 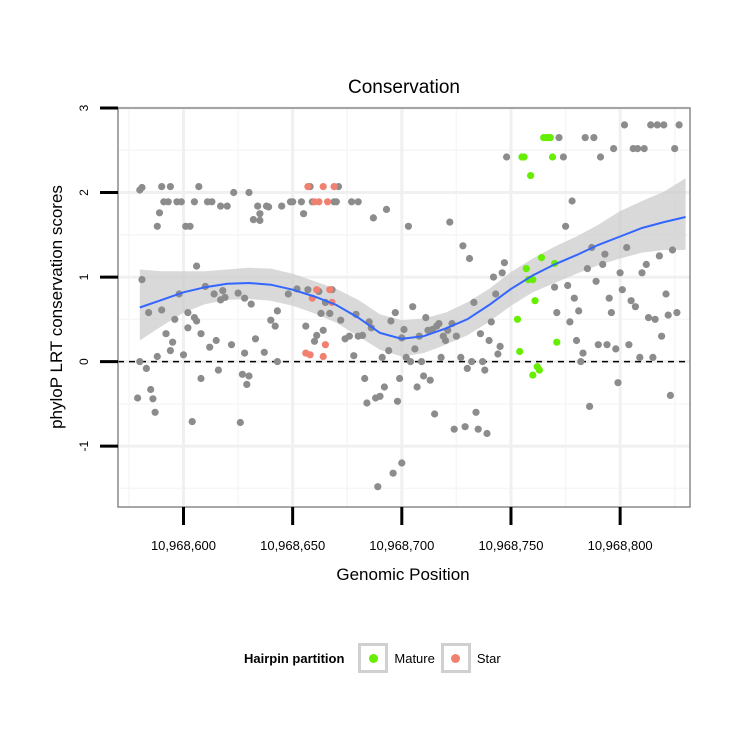 What do you see at coordinates (470, 658) in the screenshot?
I see `legend-item-star: Star` at bounding box center [470, 658].